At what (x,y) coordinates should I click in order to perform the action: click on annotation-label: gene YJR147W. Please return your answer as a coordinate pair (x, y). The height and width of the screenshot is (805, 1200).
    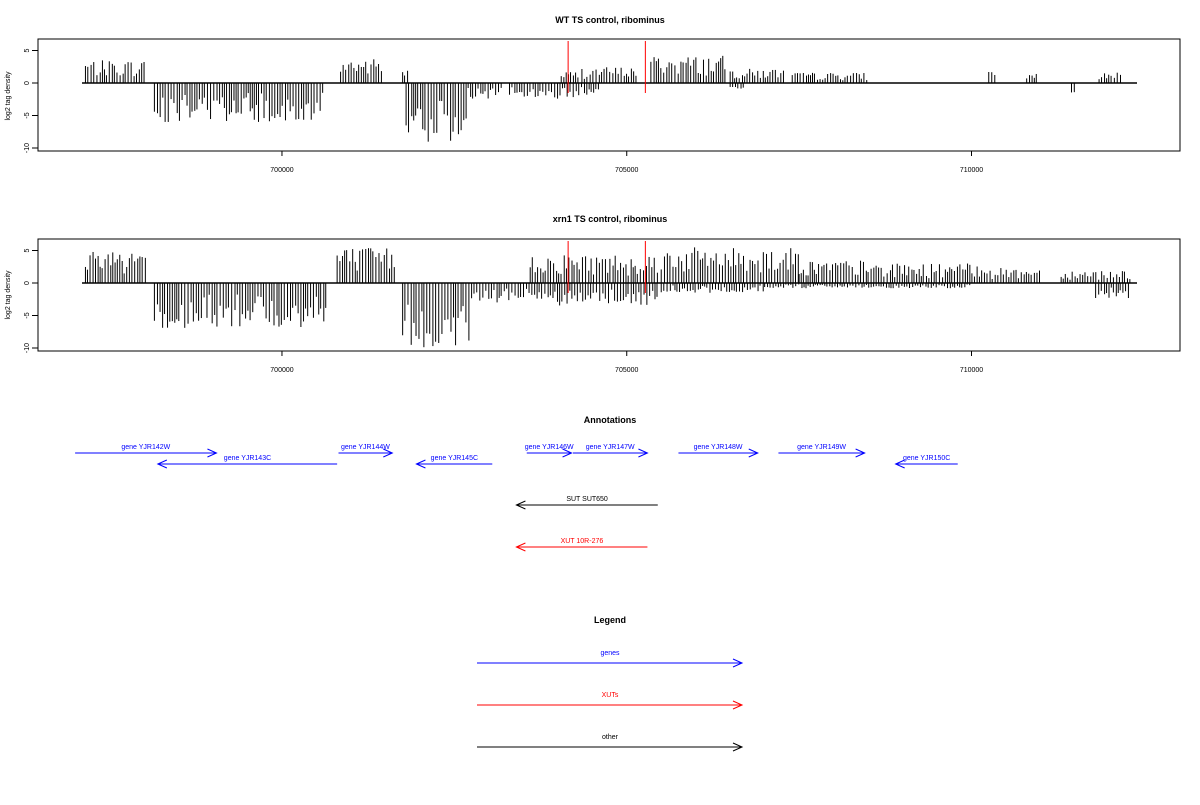
    Looking at the image, I should click on (610, 447).